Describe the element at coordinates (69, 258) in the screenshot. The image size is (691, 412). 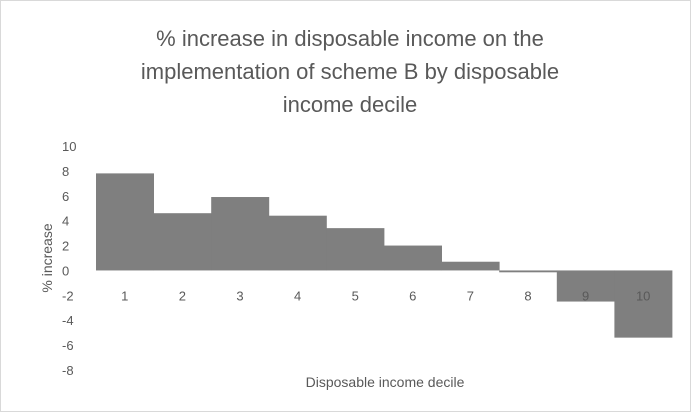
I see `y-ticks-group: 10 8 6 4 2 0 -2 -4 -6 -8` at that location.